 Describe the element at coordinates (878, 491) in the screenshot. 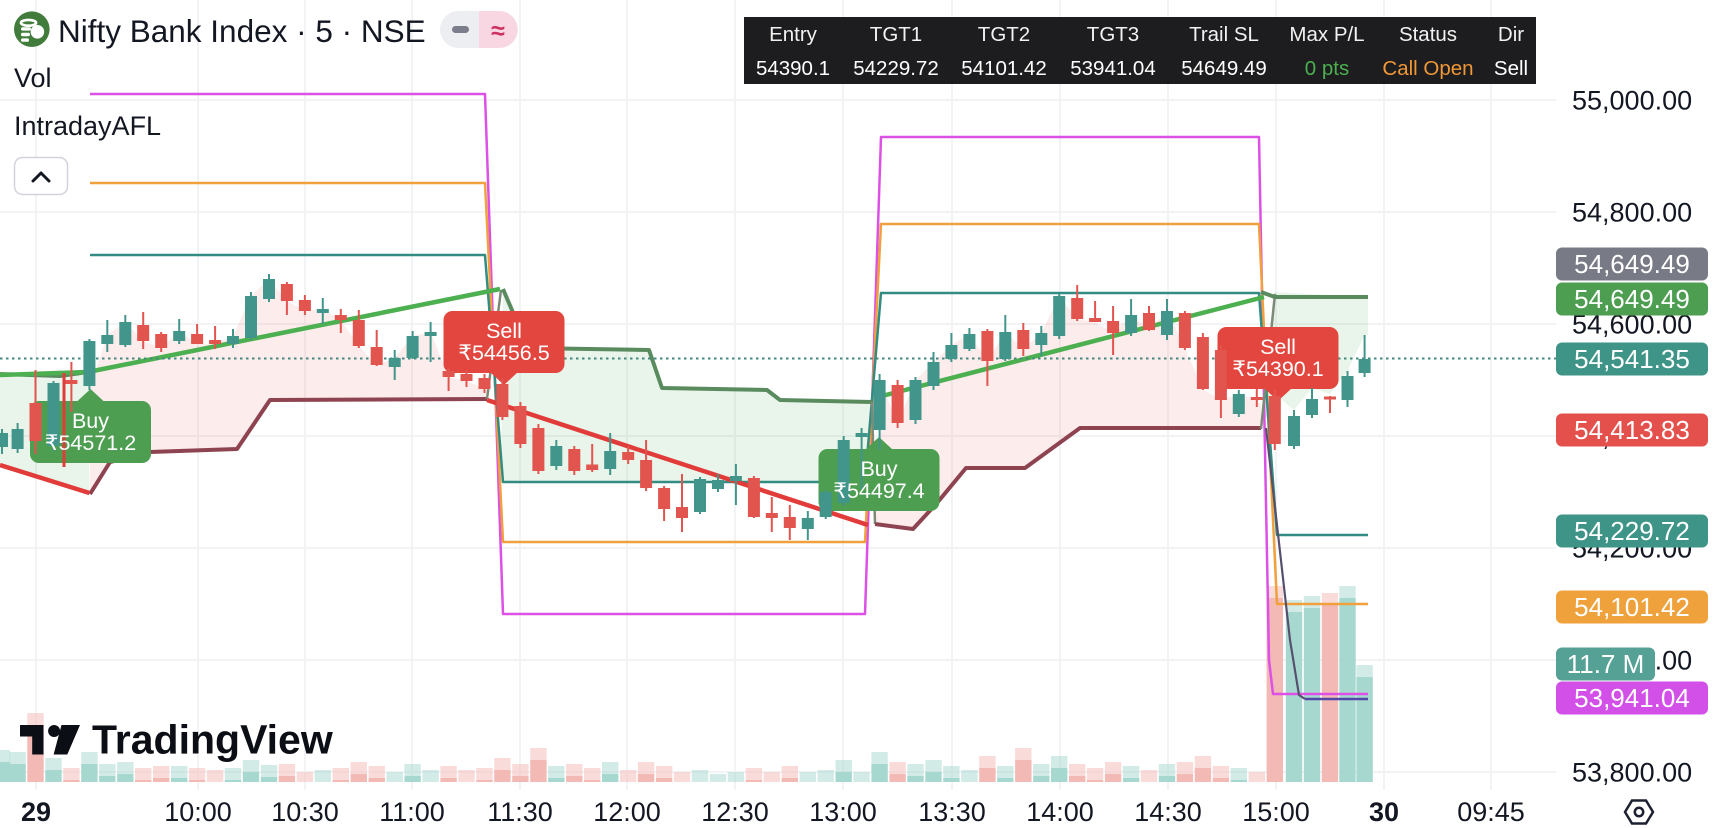

I see `svg-text: ₹54497.4` at that location.